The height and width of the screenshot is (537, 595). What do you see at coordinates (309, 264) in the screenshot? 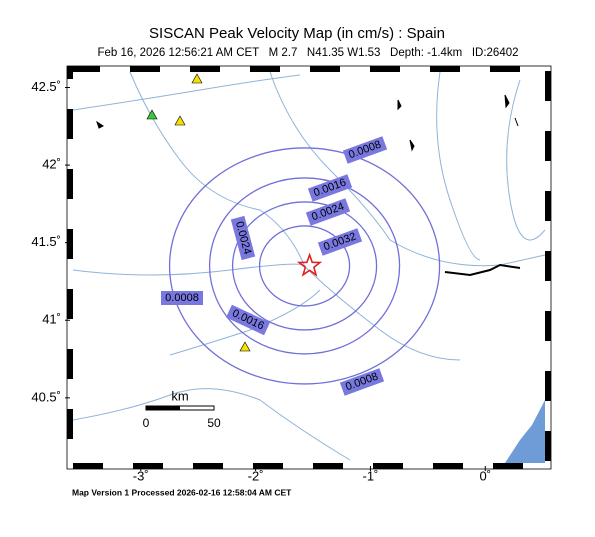
I see `epicenter` at bounding box center [309, 264].